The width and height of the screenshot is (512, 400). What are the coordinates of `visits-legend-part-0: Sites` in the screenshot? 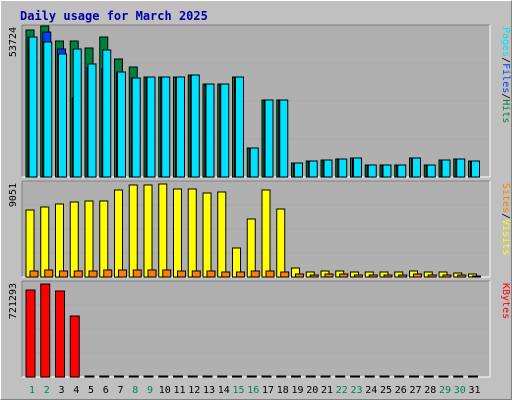 It's located at (505, 198).